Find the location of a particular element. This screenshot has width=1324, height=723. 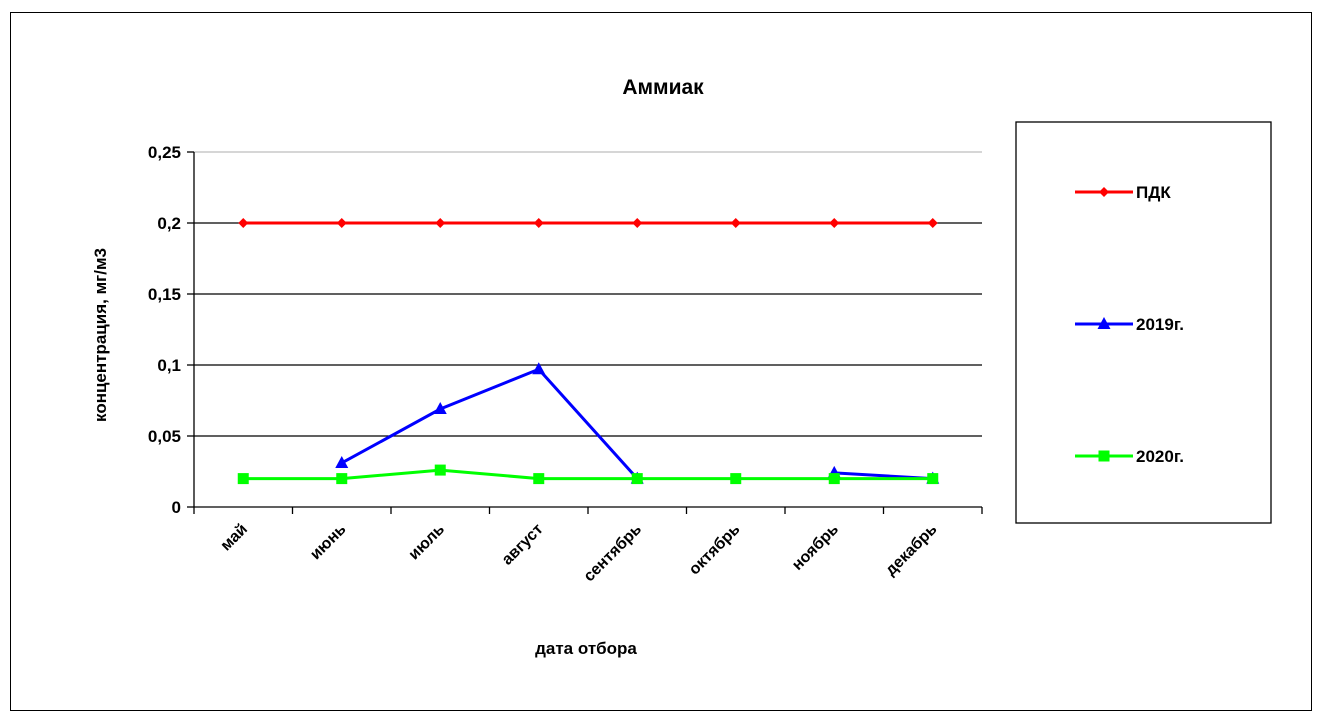

y-tick-labels: 0 0,05 0,1 0,15 0,2 0,25 is located at coordinates (164, 330).